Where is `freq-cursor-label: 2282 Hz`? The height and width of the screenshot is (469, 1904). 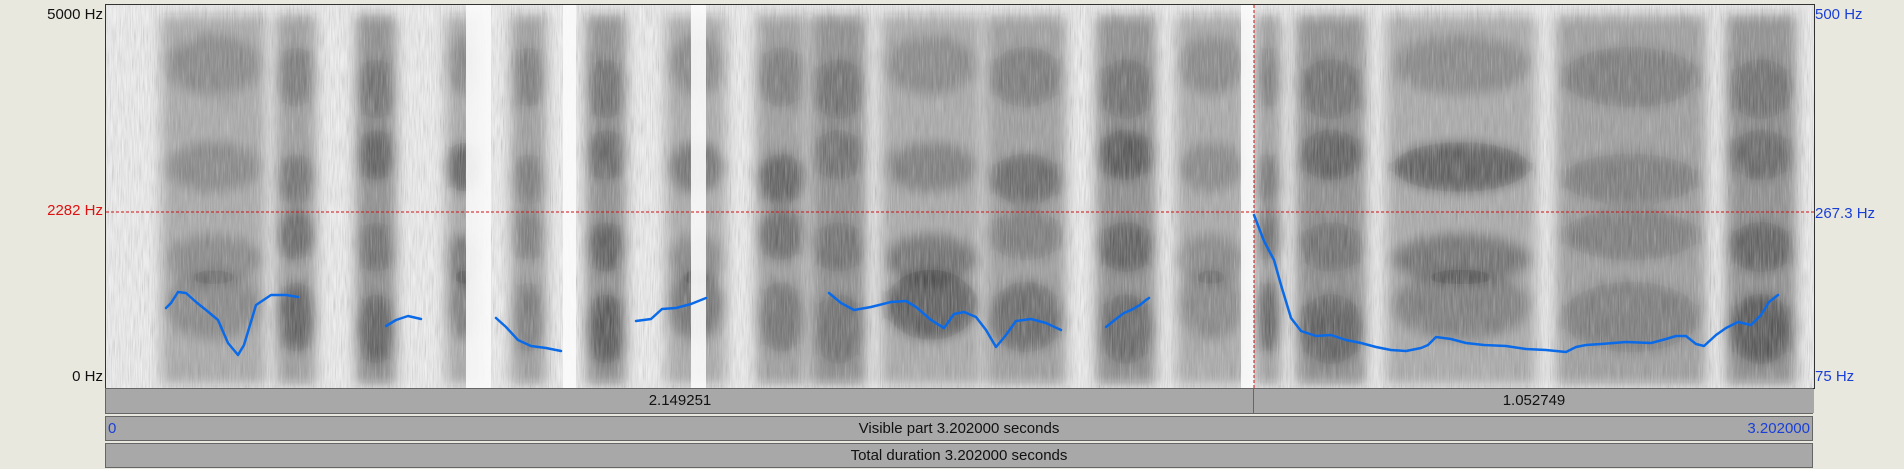 freq-cursor-label: 2282 Hz is located at coordinates (75, 210).